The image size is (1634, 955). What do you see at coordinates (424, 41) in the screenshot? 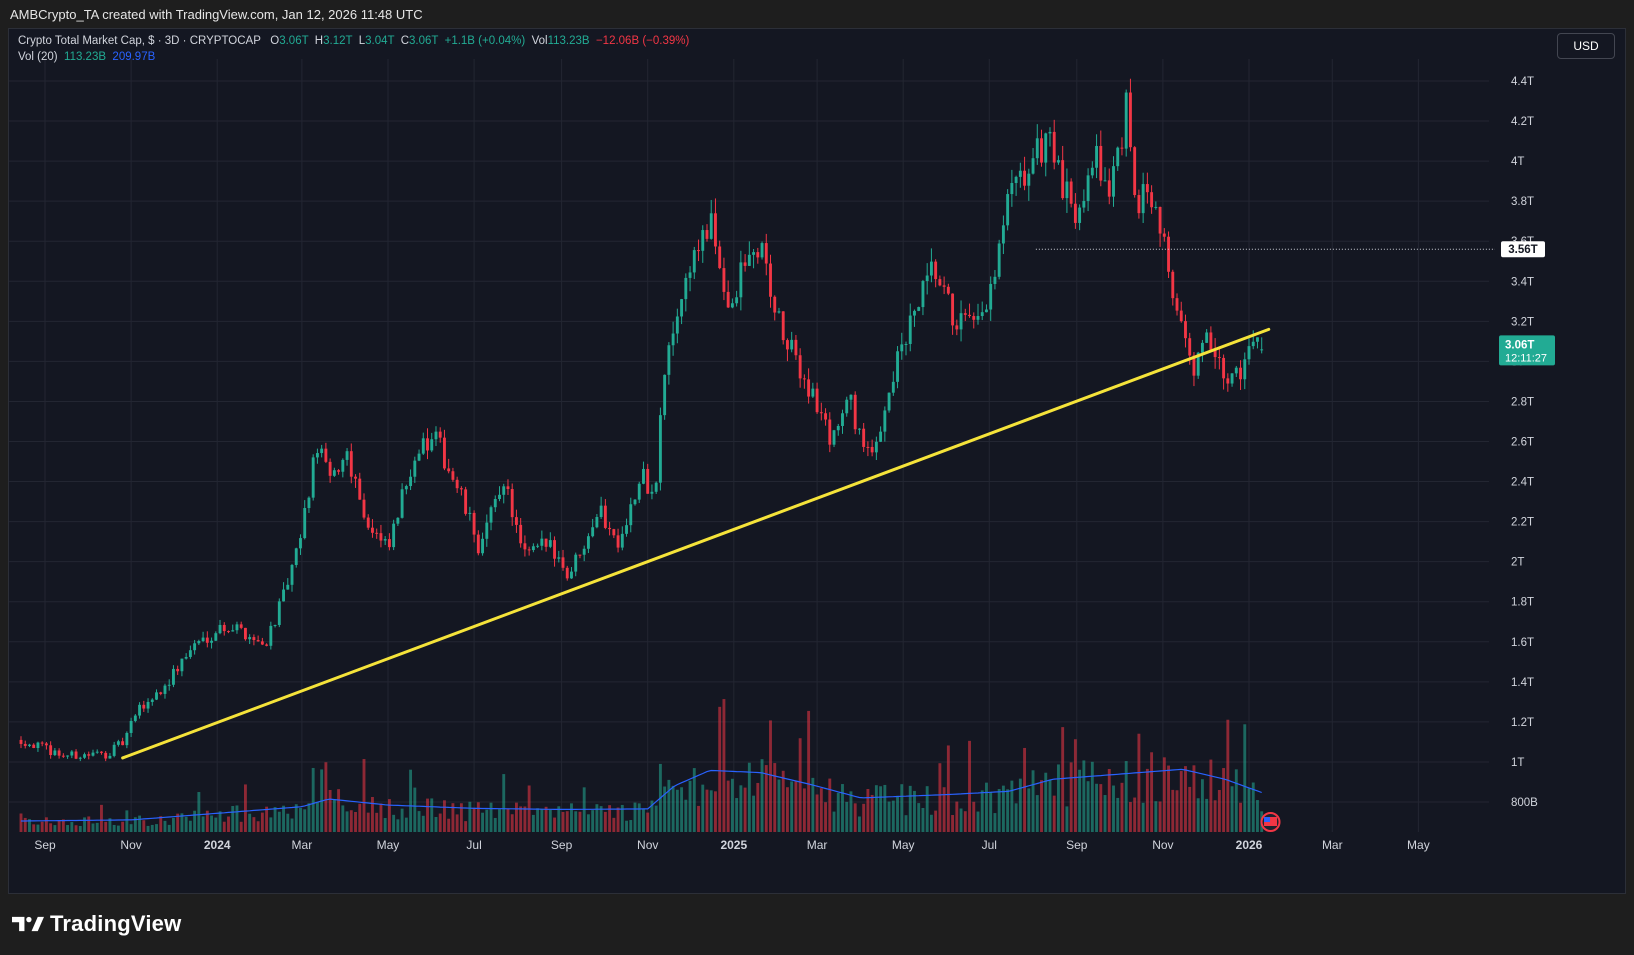
I see `close-value: 3.06T` at bounding box center [424, 41].